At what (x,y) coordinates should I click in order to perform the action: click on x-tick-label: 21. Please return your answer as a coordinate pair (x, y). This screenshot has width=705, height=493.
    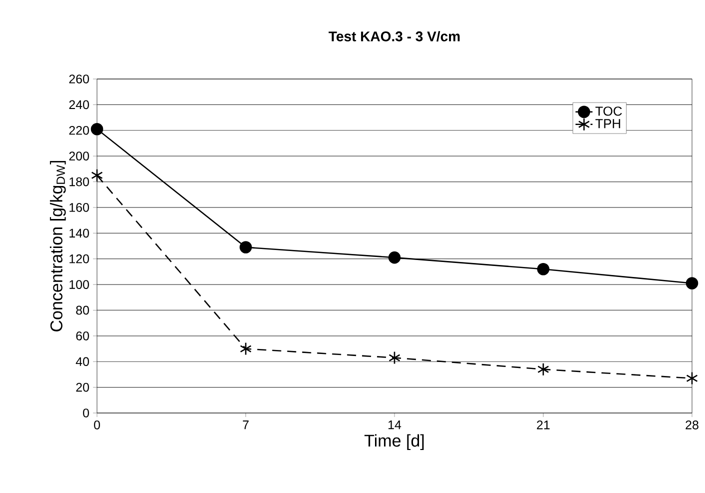
    Looking at the image, I should click on (543, 425).